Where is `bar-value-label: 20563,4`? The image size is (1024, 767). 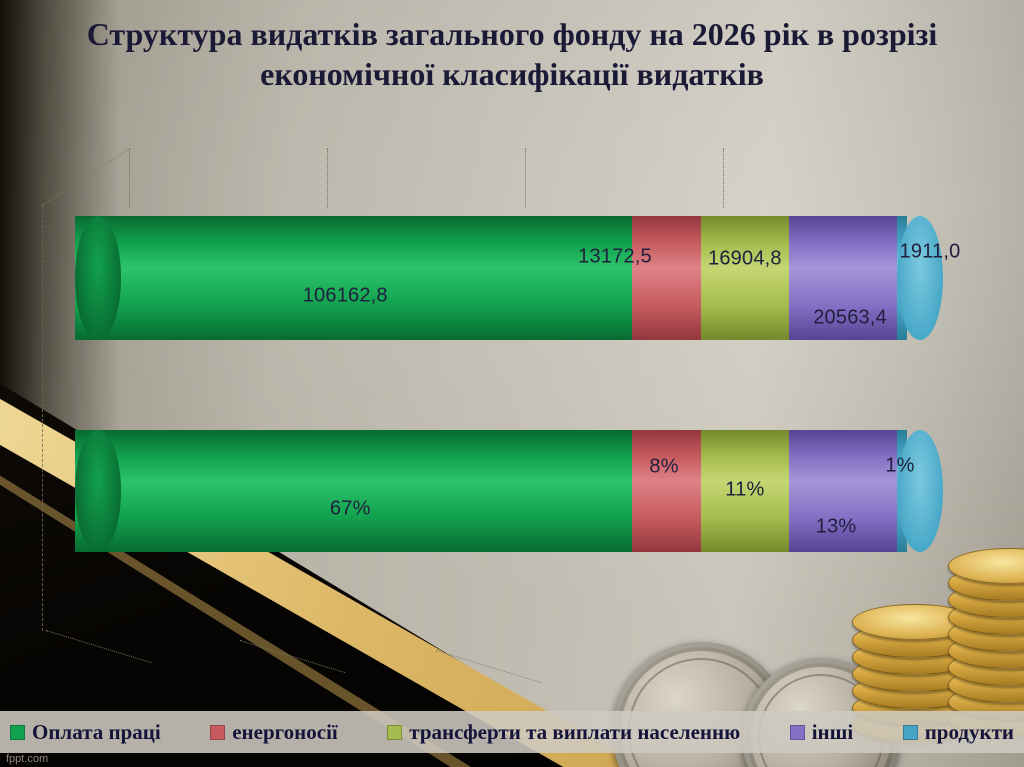 bar-value-label: 20563,4 is located at coordinates (850, 317).